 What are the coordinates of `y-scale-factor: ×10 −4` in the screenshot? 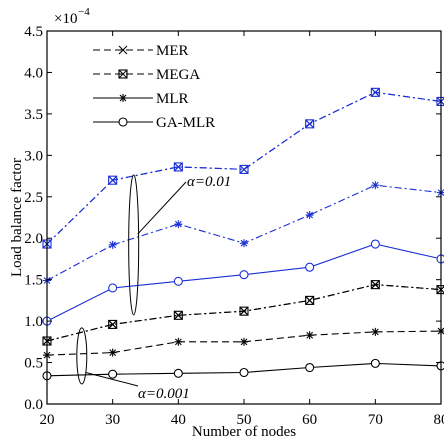 It's located at (72, 16).